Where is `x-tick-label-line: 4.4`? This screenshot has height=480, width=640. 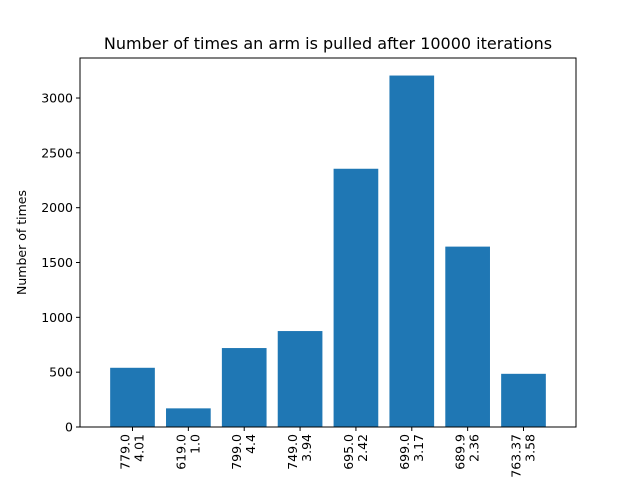
x-tick-label-line: 4.4 is located at coordinates (250, 444).